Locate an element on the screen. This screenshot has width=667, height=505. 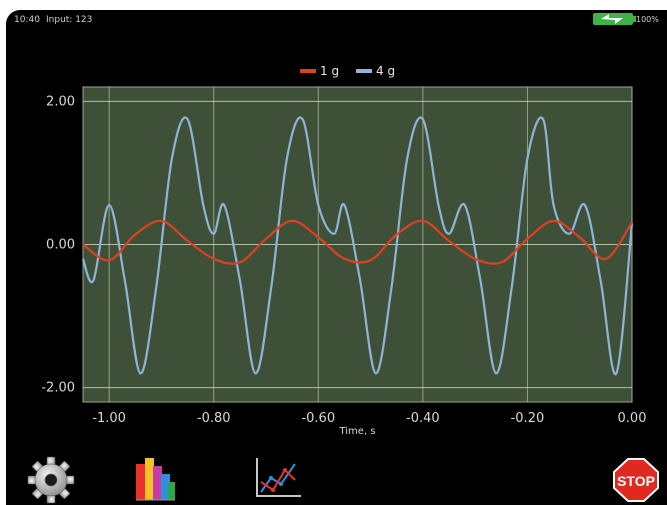
status-time: 10:40 is located at coordinates (27, 20).